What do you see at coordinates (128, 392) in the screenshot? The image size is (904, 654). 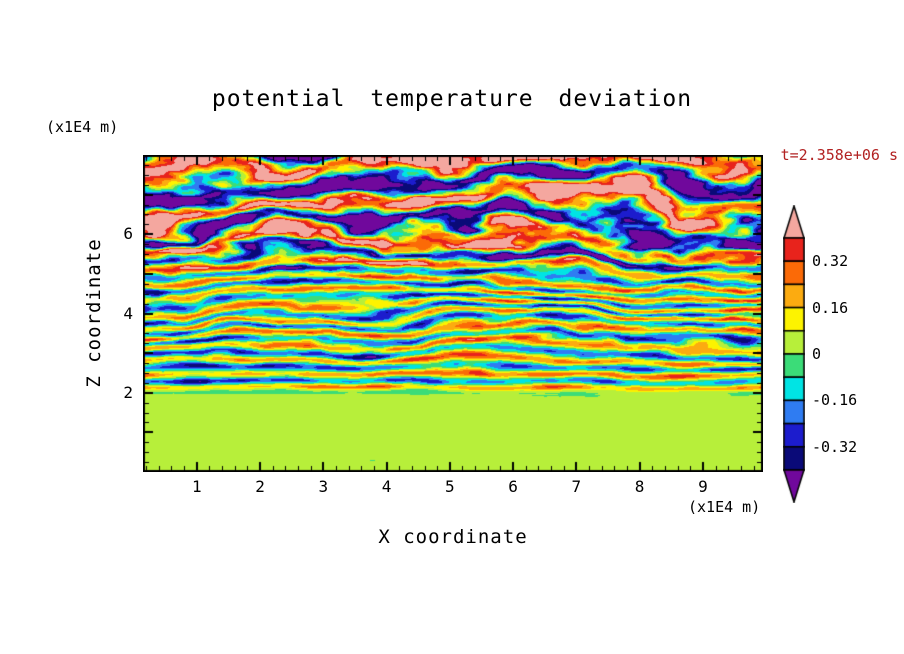 I see `z-tick-label: 2` at bounding box center [128, 392].